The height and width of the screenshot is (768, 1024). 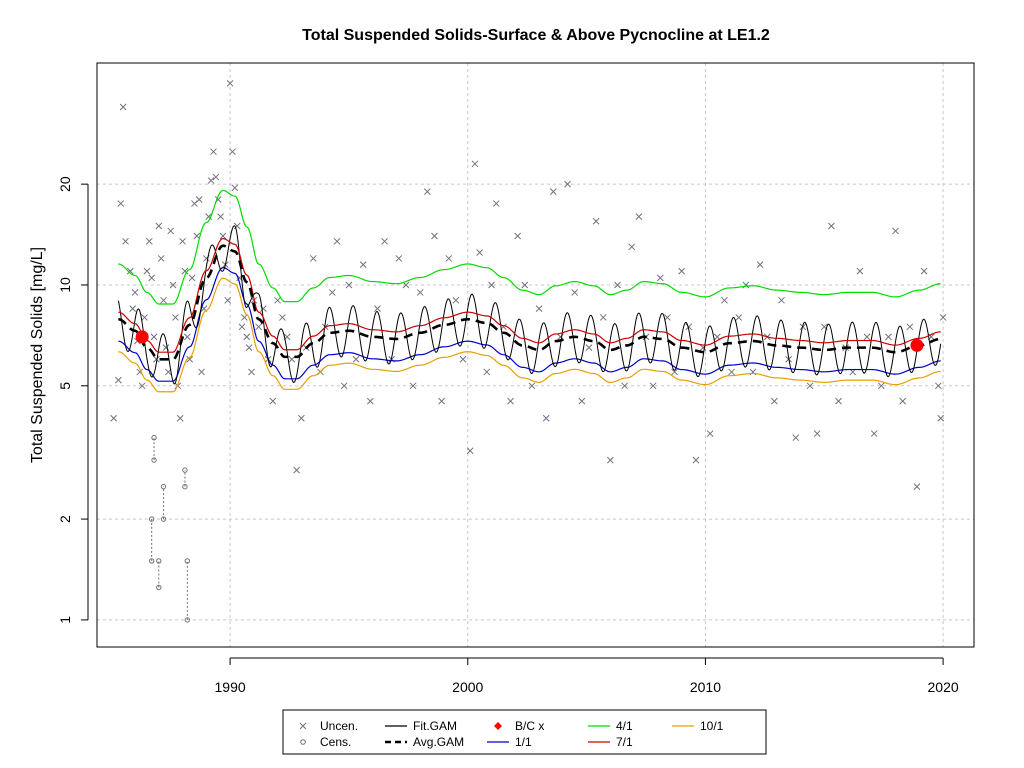 I want to click on x-tick-label: 2020, so click(x=943, y=687).